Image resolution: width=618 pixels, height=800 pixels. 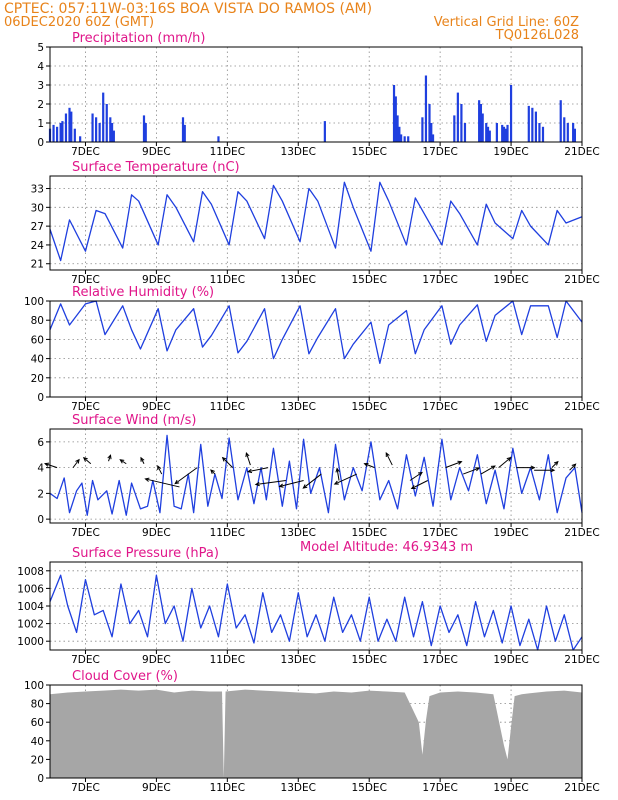 What do you see at coordinates (316, 612) in the screenshot?
I see `pressure-line` at bounding box center [316, 612].